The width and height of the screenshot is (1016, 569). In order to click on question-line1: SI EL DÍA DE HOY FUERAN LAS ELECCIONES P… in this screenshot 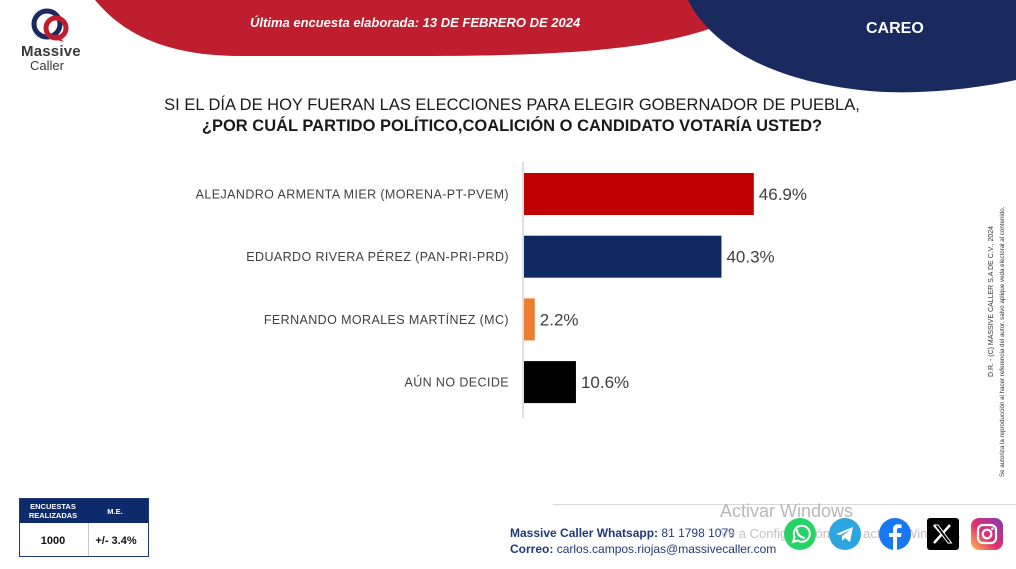, I will do `click(512, 105)`.